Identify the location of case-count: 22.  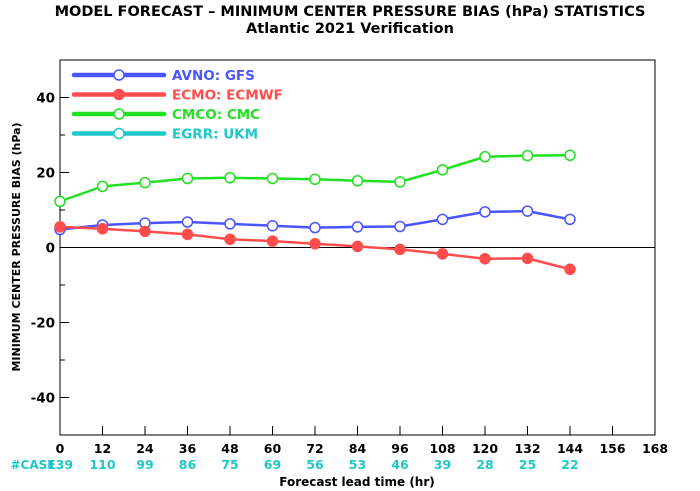
(569, 464).